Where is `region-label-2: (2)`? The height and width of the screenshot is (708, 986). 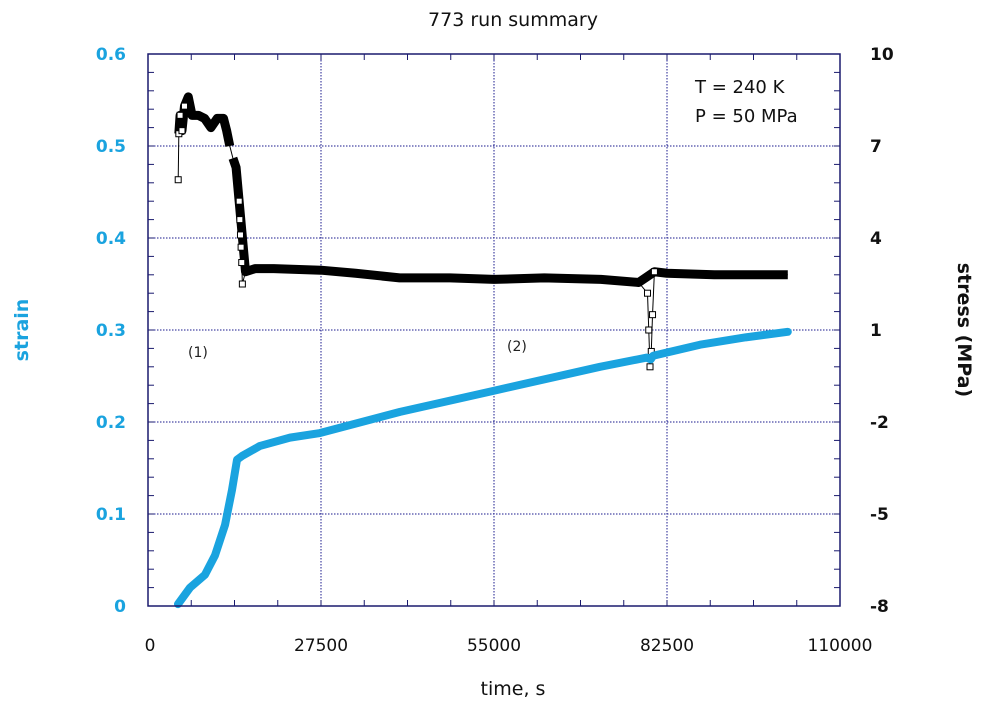
region-label-2: (2) is located at coordinates (517, 347).